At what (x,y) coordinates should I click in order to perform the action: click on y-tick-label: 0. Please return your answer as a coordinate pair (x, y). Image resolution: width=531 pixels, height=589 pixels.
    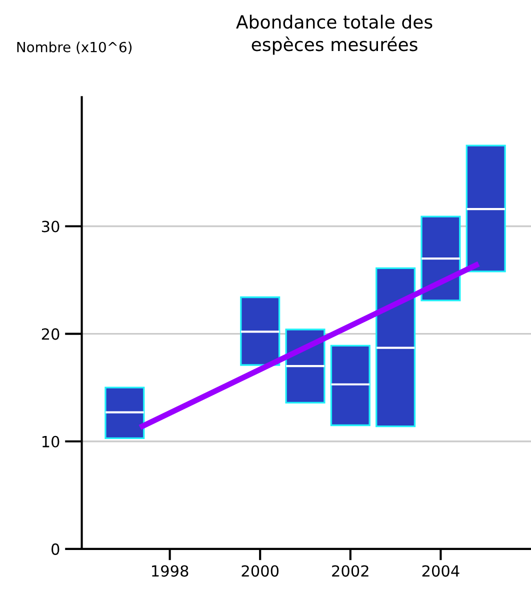
    Looking at the image, I should click on (56, 549).